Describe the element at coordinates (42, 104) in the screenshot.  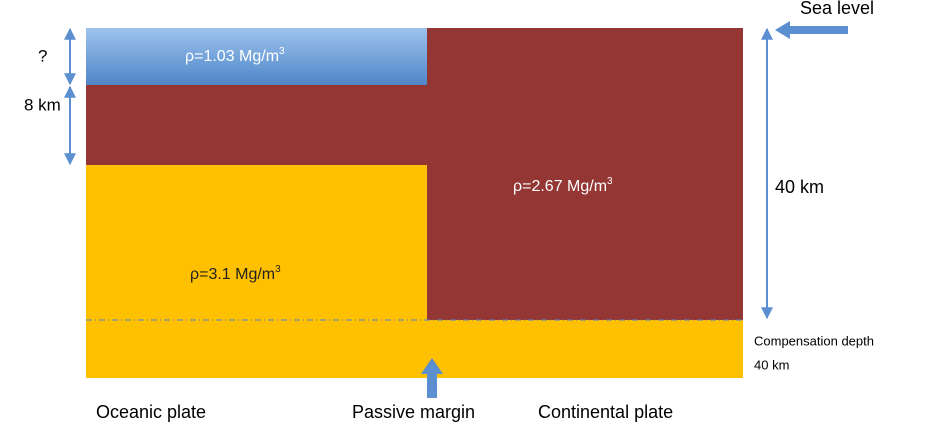
I see `crust-depth: 8 km` at that location.